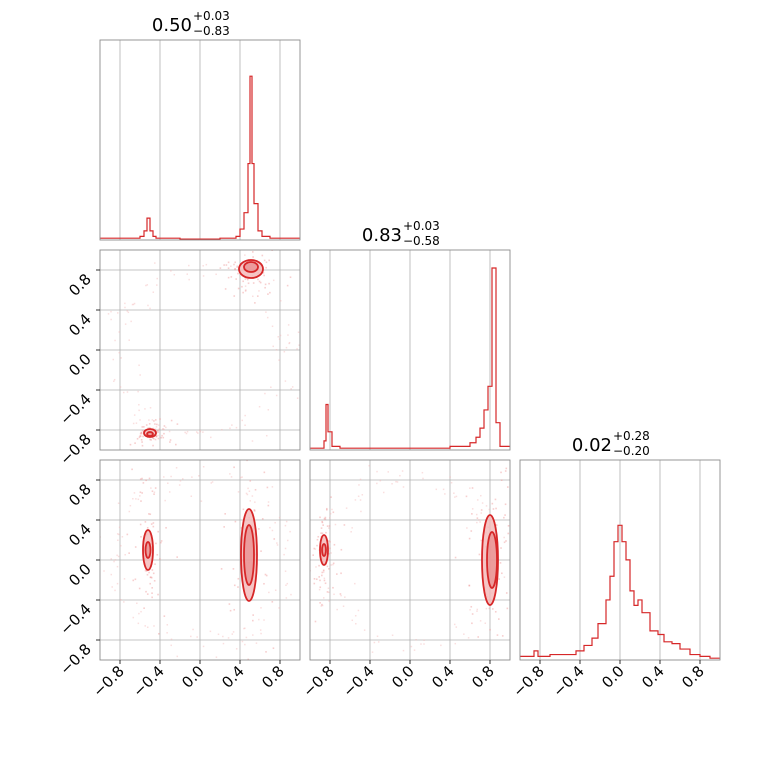 The image size is (760, 760). I want to click on x-tick-label: 0.0, so click(193, 677).